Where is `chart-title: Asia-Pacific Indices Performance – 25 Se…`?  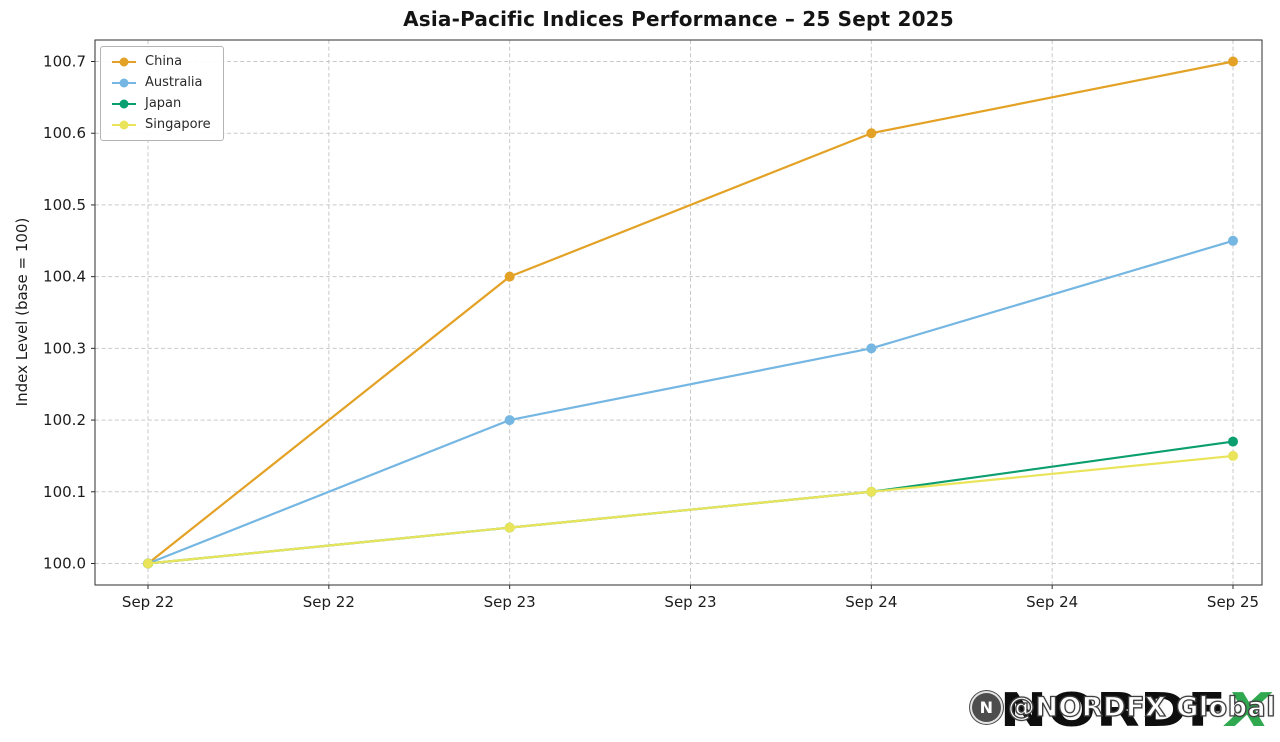 chart-title: Asia-Pacific Indices Performance – 25 Se… is located at coordinates (678, 19).